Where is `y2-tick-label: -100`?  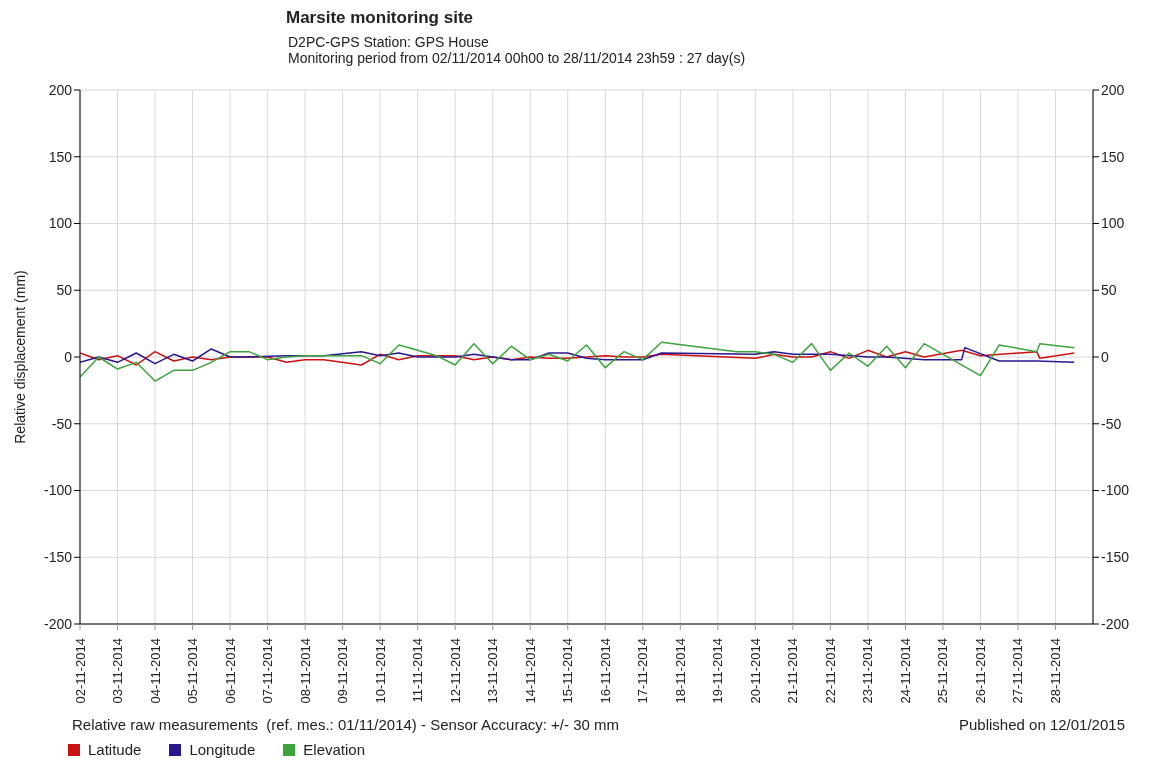 y2-tick-label: -100 is located at coordinates (1115, 490).